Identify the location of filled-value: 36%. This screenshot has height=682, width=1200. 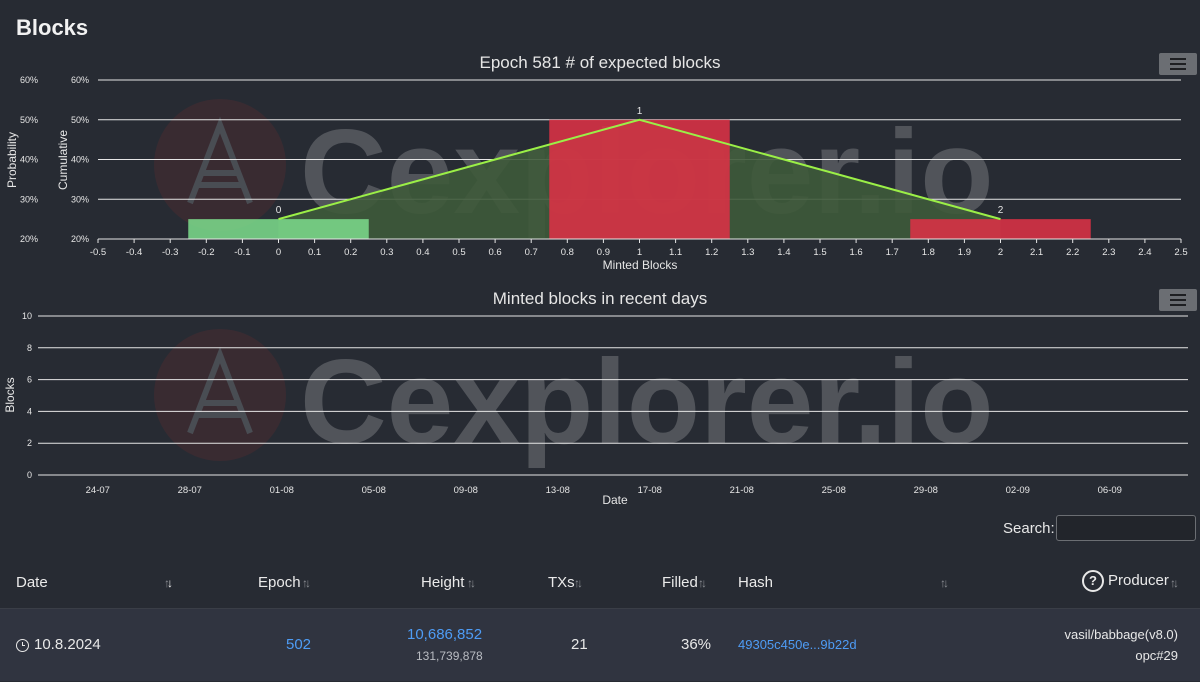
(696, 644).